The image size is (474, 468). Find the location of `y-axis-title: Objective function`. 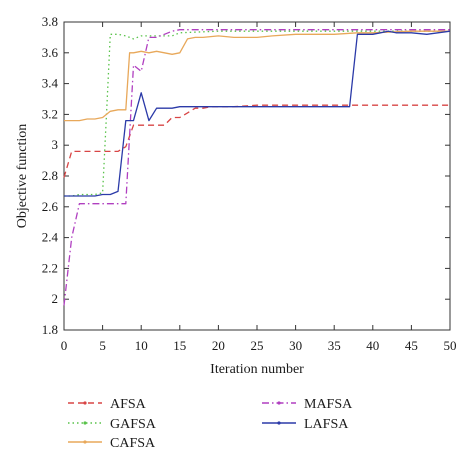

y-axis-title: Objective function is located at coordinates (22, 176).